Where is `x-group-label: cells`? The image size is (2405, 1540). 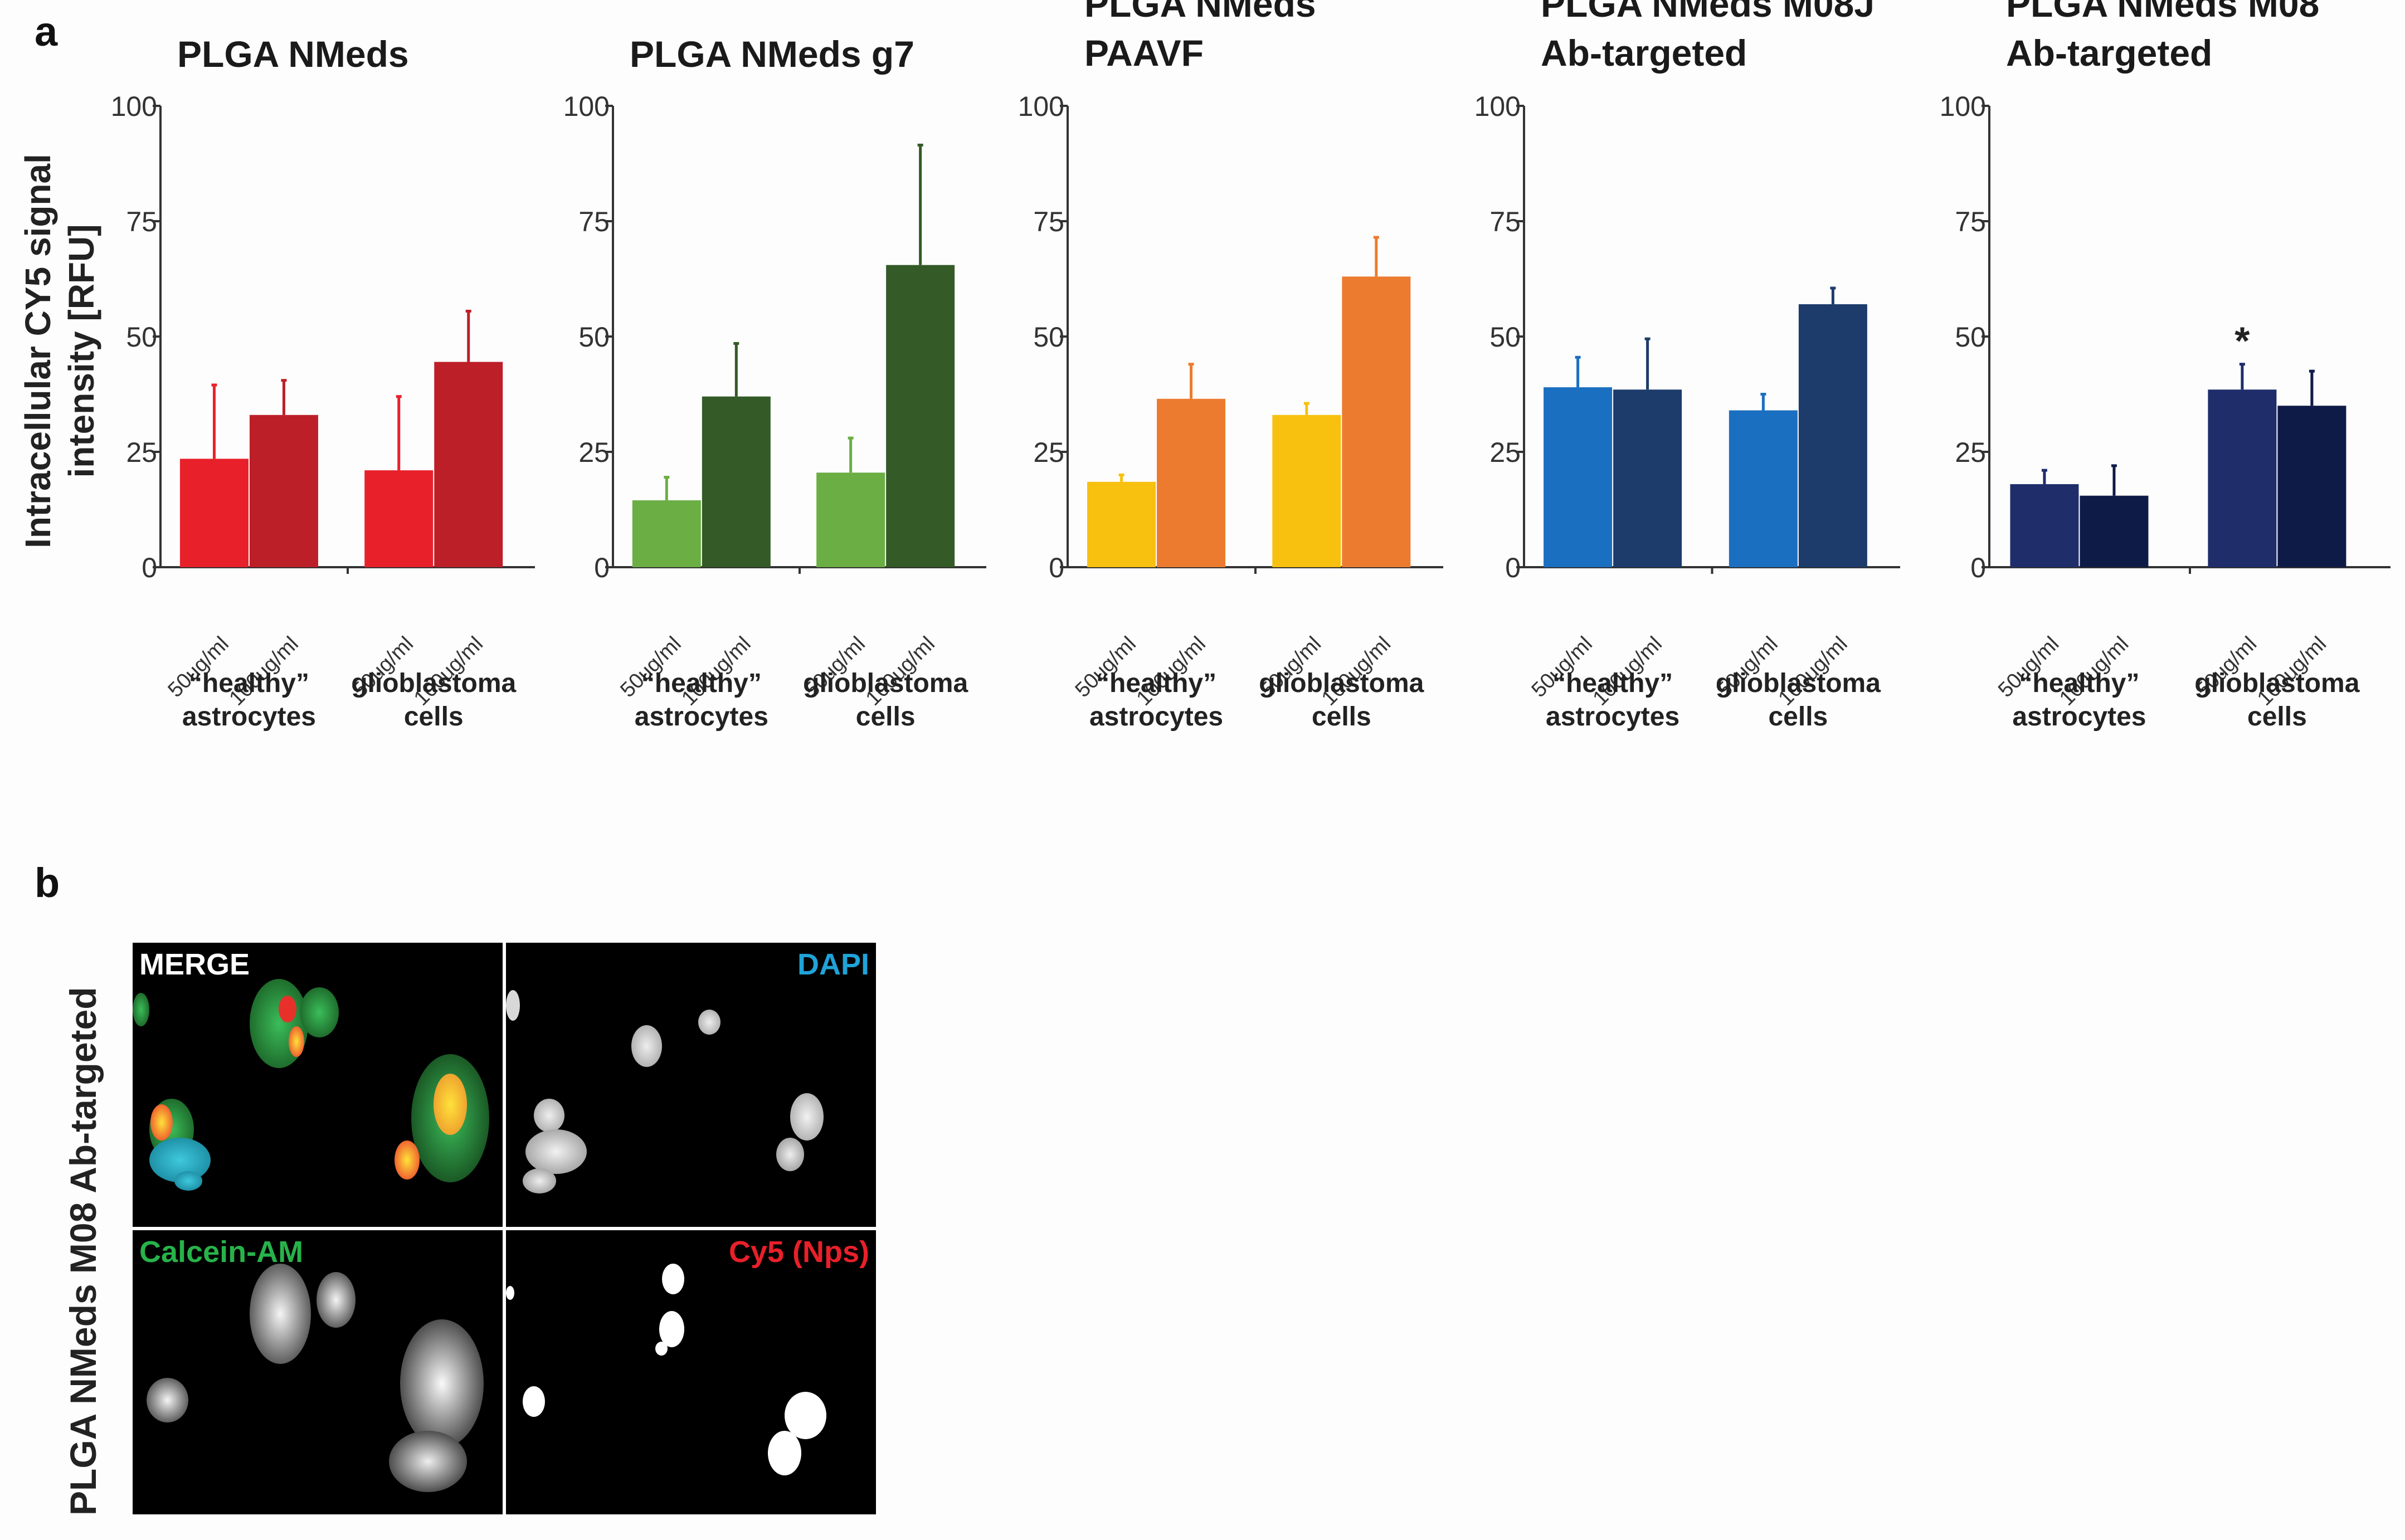
x-group-label: cells is located at coordinates (886, 717).